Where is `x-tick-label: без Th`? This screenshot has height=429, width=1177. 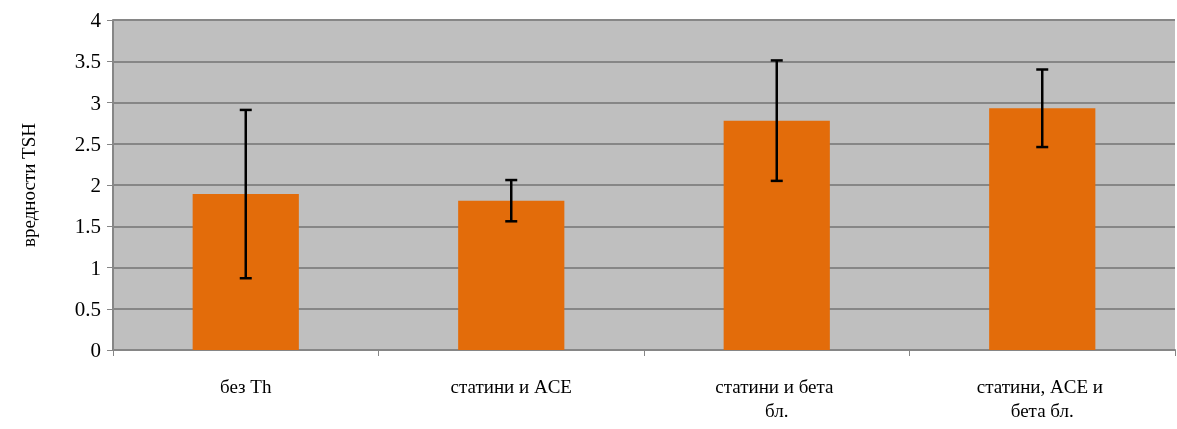
x-tick-label: без Th is located at coordinates (246, 386).